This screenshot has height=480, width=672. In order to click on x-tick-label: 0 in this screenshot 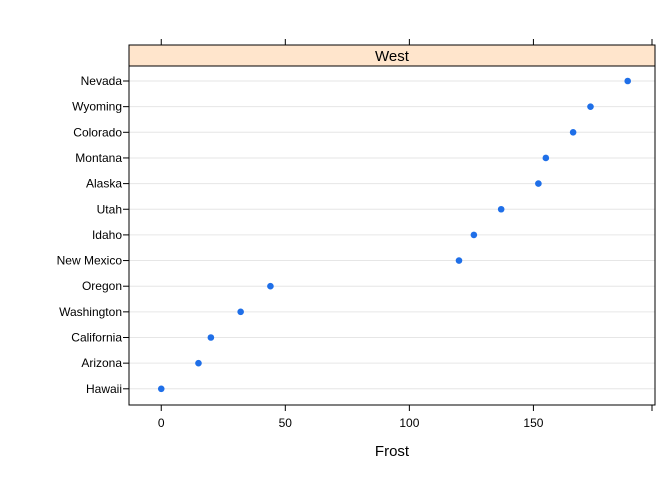, I will do `click(161, 423)`.